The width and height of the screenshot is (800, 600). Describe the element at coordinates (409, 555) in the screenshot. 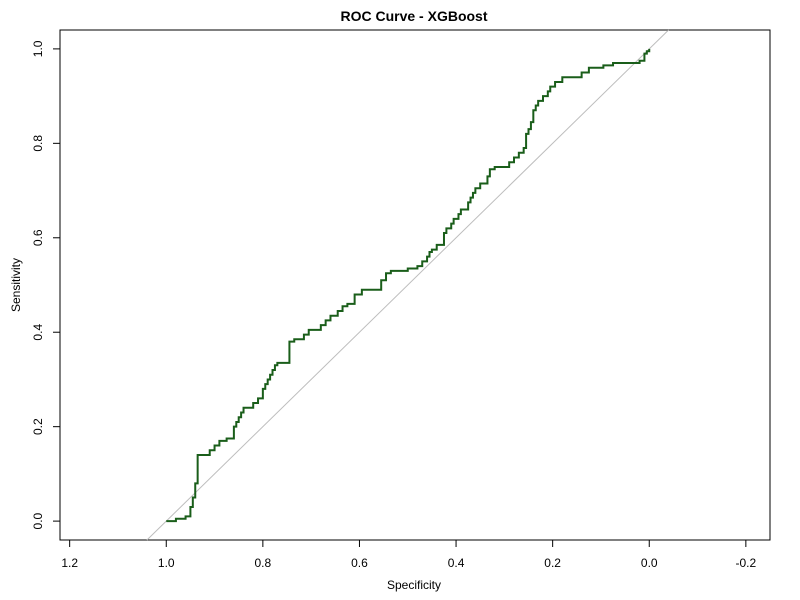

I see `x-axis-ticks: 1.2 1.0 0.8 0.6 0.4 0.2 0.0 -0.2` at that location.